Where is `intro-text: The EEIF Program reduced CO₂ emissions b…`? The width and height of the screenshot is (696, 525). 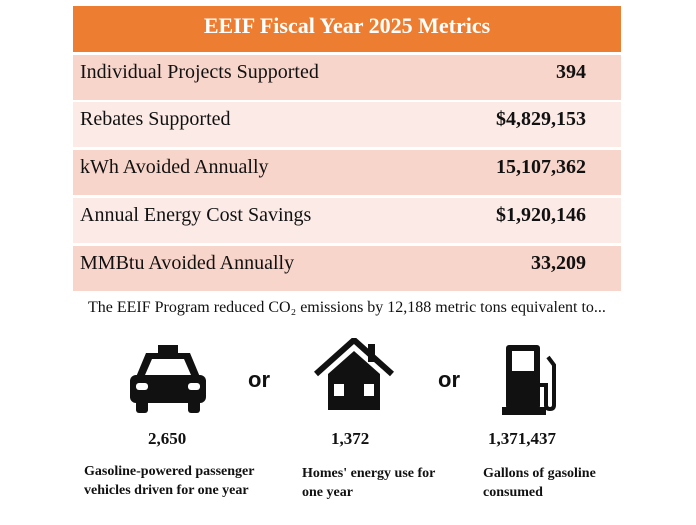
intro-text: The EEIF Program reduced CO₂ emissions b… is located at coordinates (347, 307).